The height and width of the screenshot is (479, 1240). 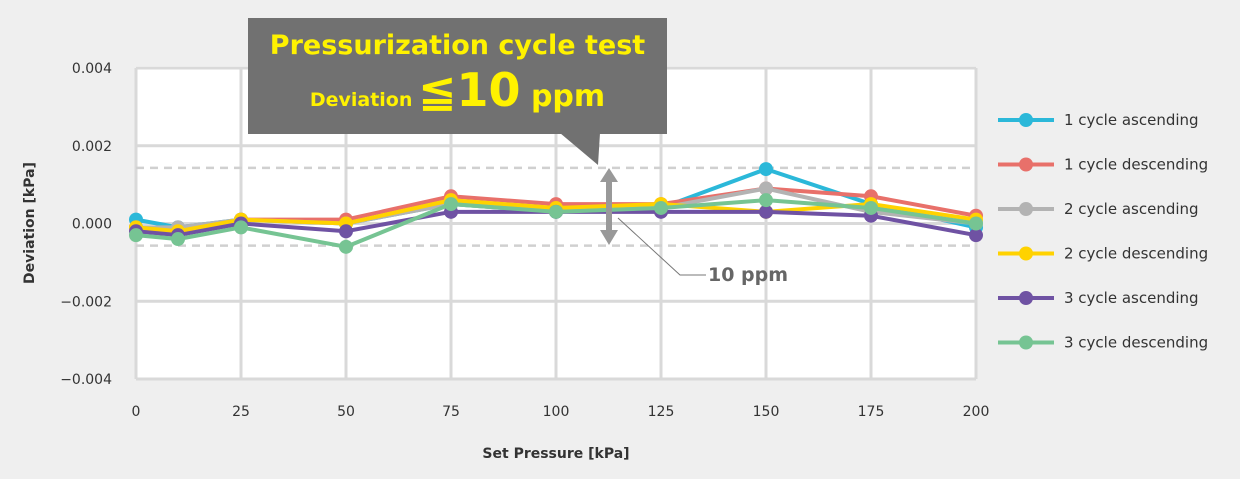 What do you see at coordinates (92, 69) in the screenshot?
I see `y-tick-label: 0.004` at bounding box center [92, 69].